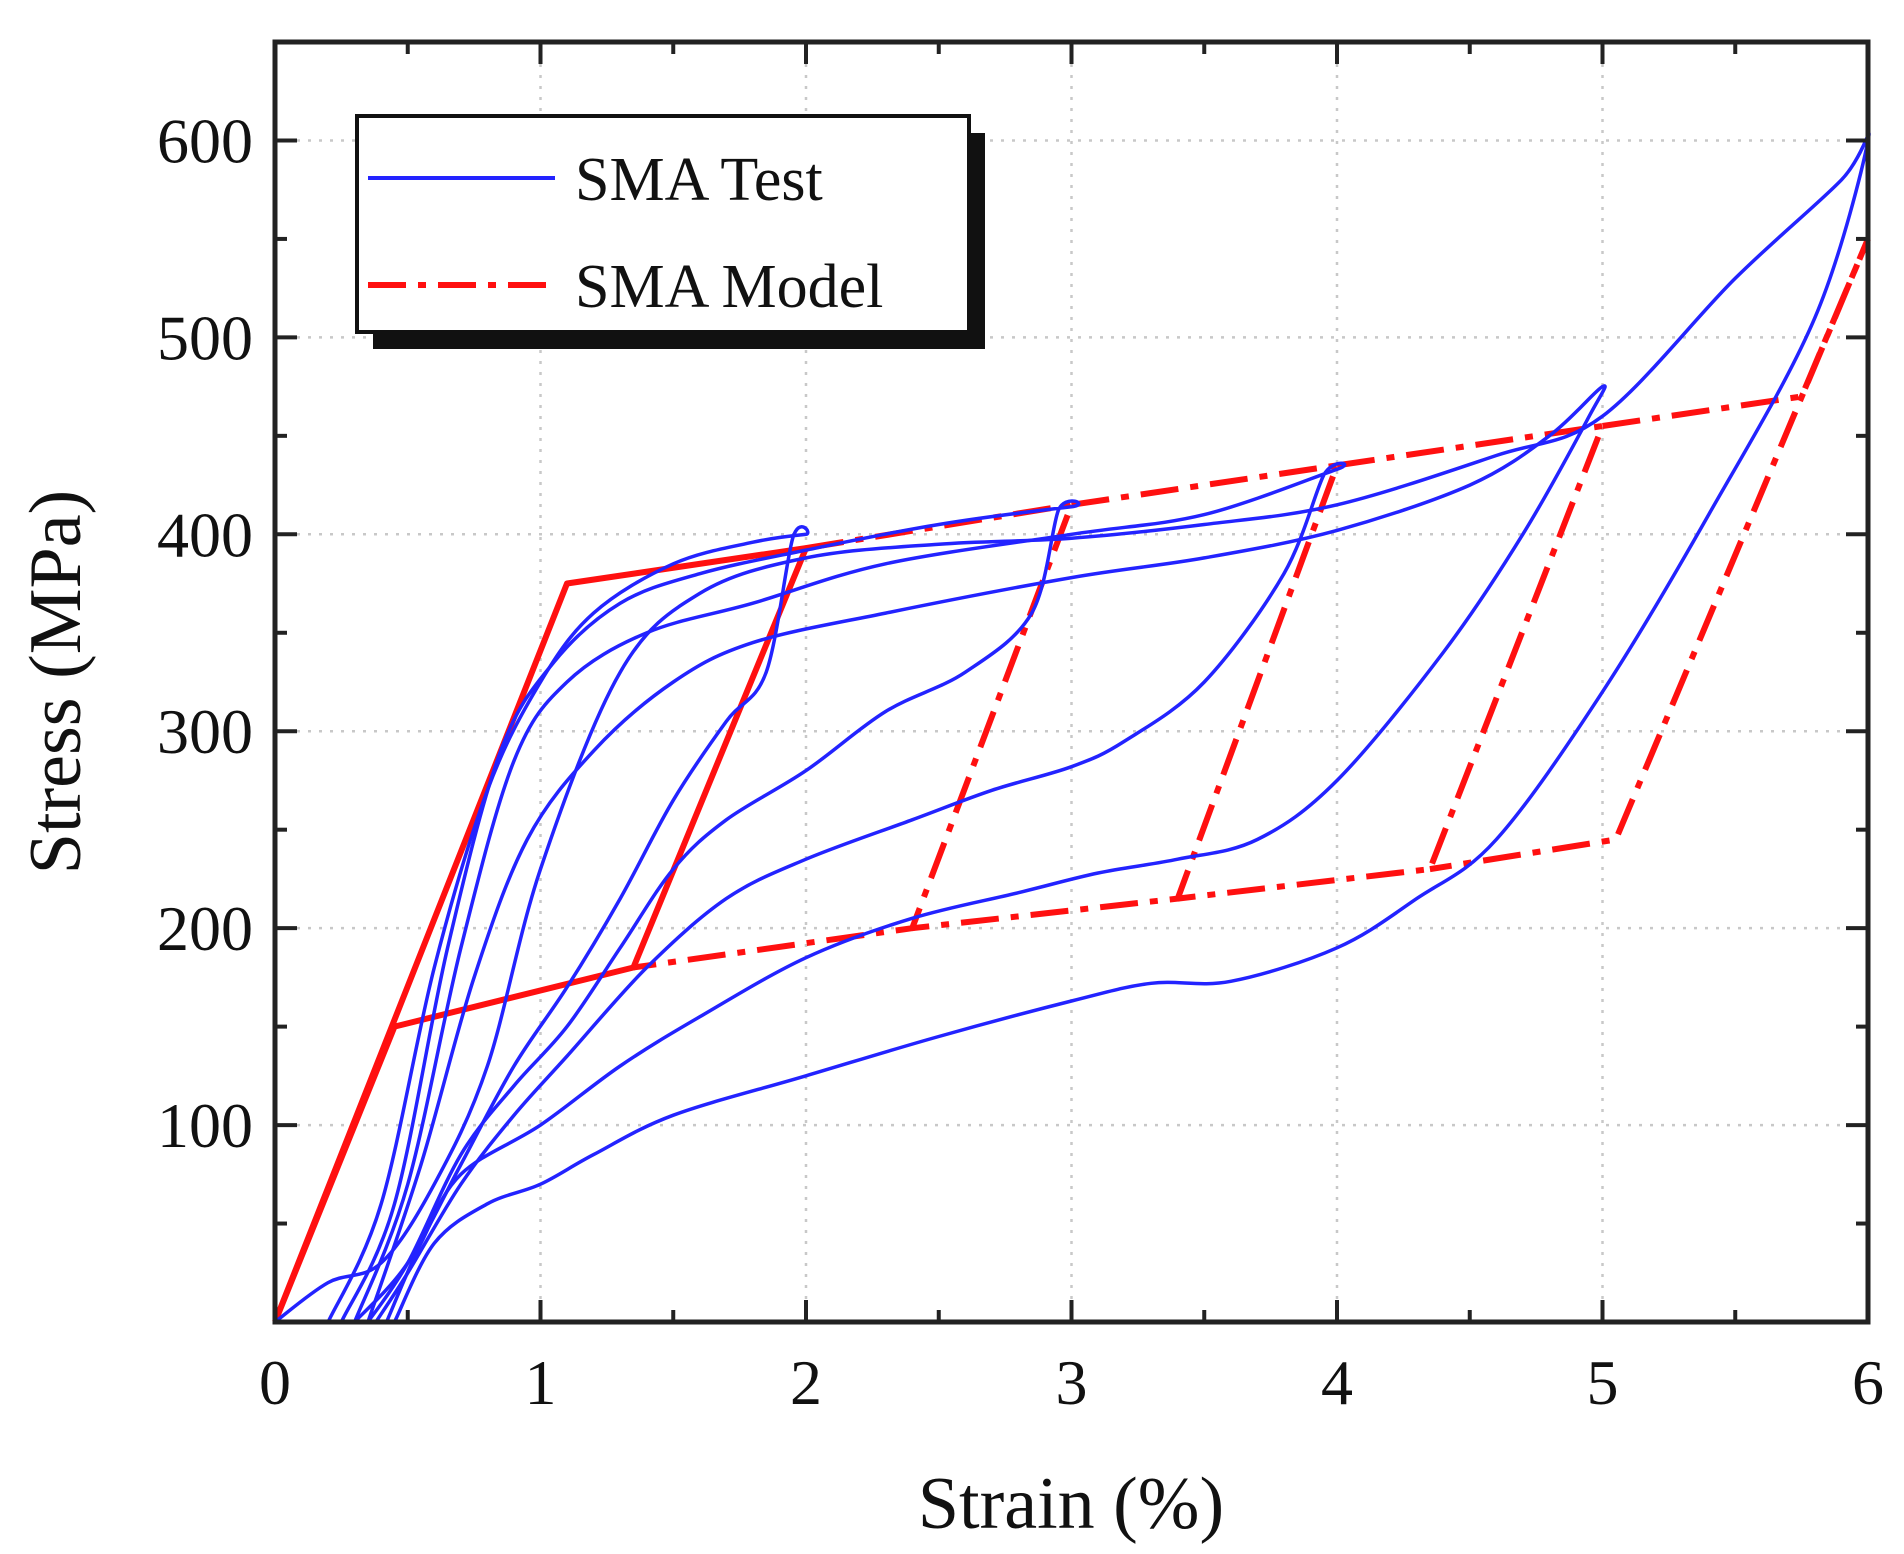 This screenshot has height=1554, width=1904. Describe the element at coordinates (205, 534) in the screenshot. I see `y-tick-label-400: 400` at that location.